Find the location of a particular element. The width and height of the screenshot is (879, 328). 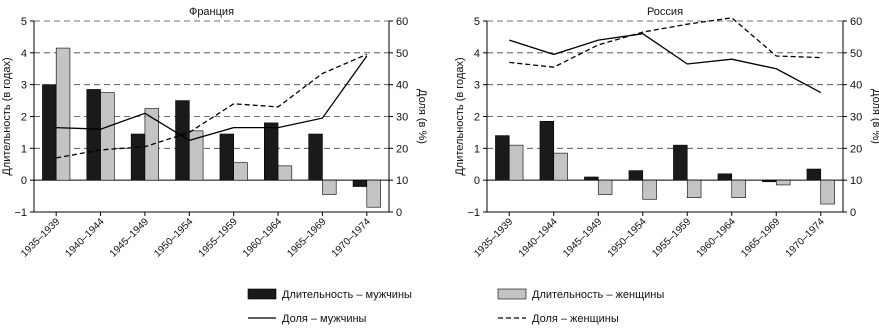

legend-label-men-line: Доля – мужчины is located at coordinates (324, 319).